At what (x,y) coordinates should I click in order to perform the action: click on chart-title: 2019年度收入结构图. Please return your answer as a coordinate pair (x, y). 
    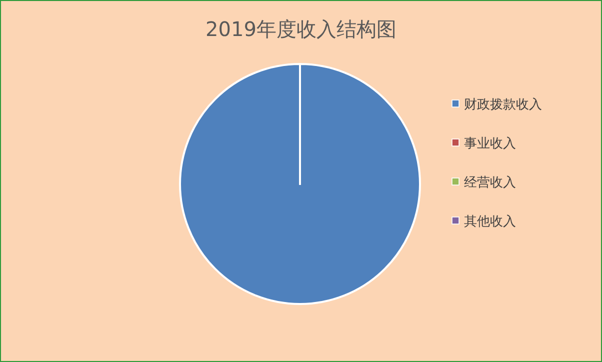
    Looking at the image, I should click on (301, 29).